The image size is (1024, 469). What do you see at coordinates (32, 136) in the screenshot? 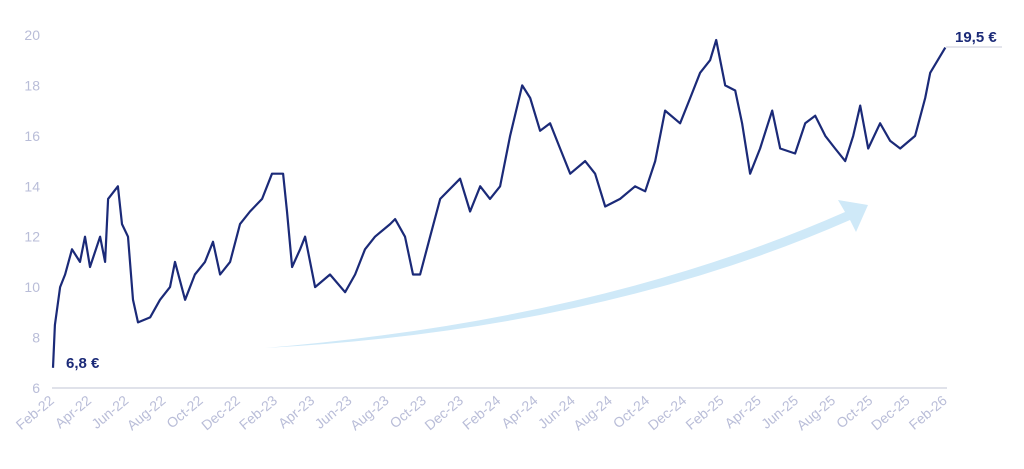
I see `y-tick-label: 16` at bounding box center [32, 136].